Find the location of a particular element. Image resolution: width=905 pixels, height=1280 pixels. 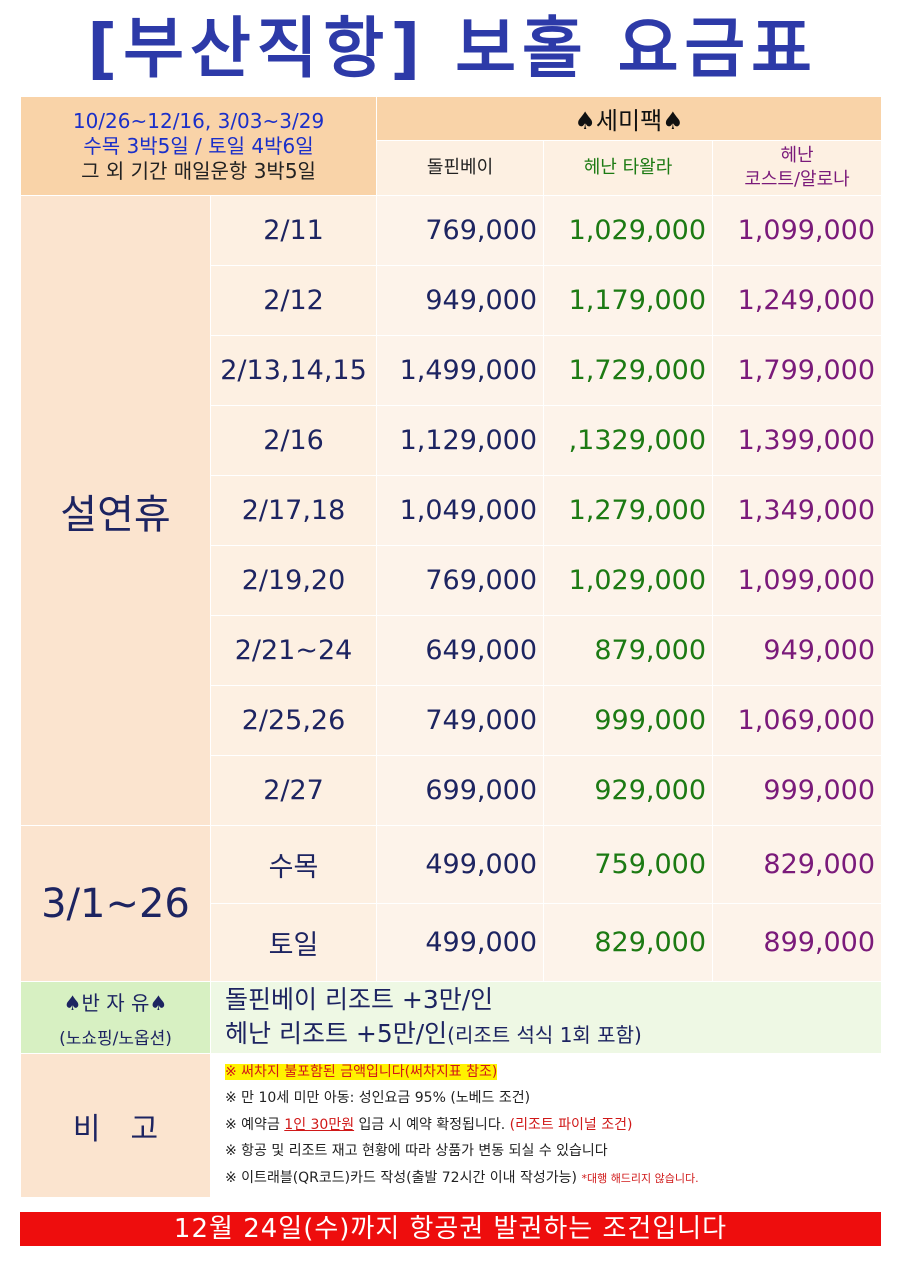

date-cell: 2/21~24 is located at coordinates (293, 650).